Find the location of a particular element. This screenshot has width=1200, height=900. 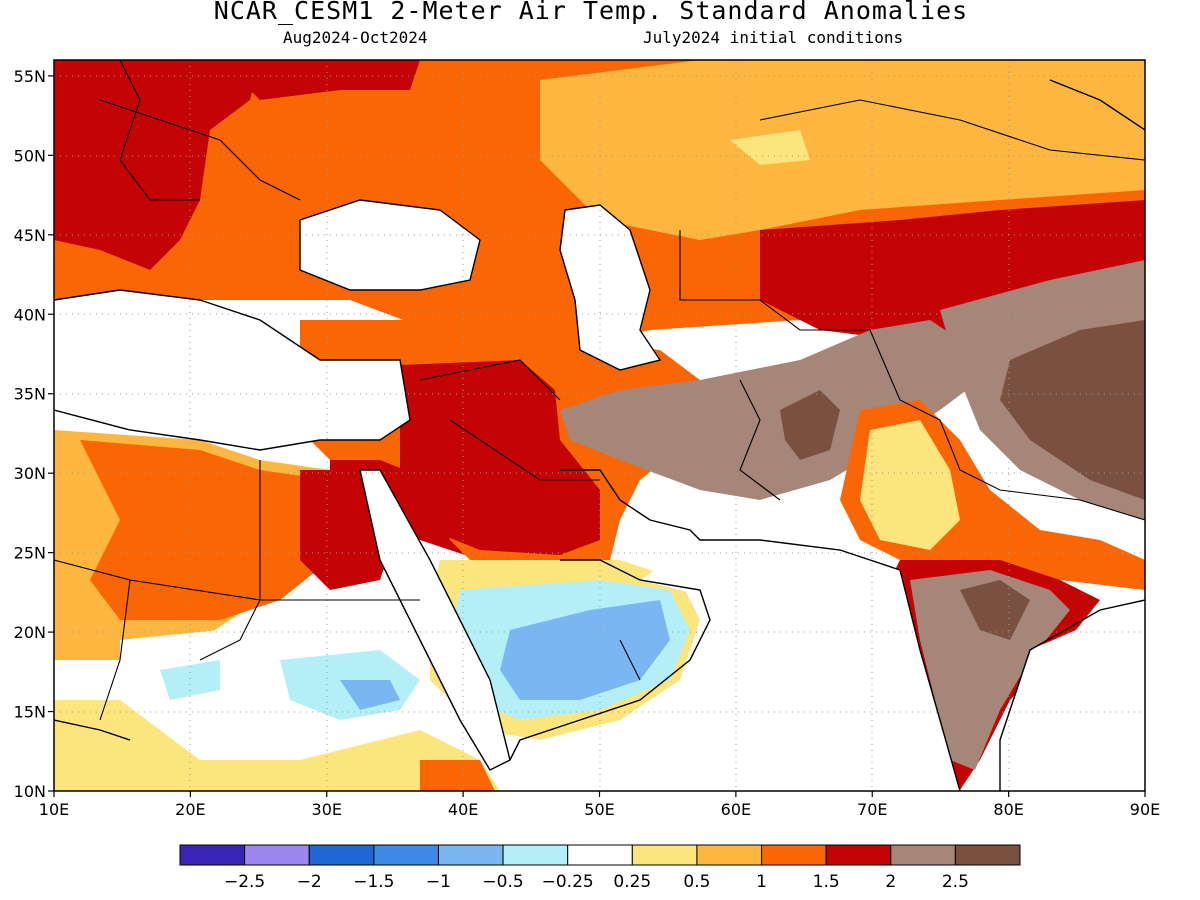

anomaly-fill-iran-brown is located at coordinates (770, 410).